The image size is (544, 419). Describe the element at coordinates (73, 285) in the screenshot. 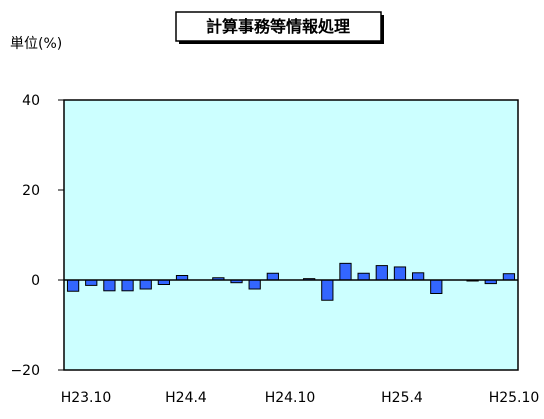

I see `bar-H23.10` at that location.